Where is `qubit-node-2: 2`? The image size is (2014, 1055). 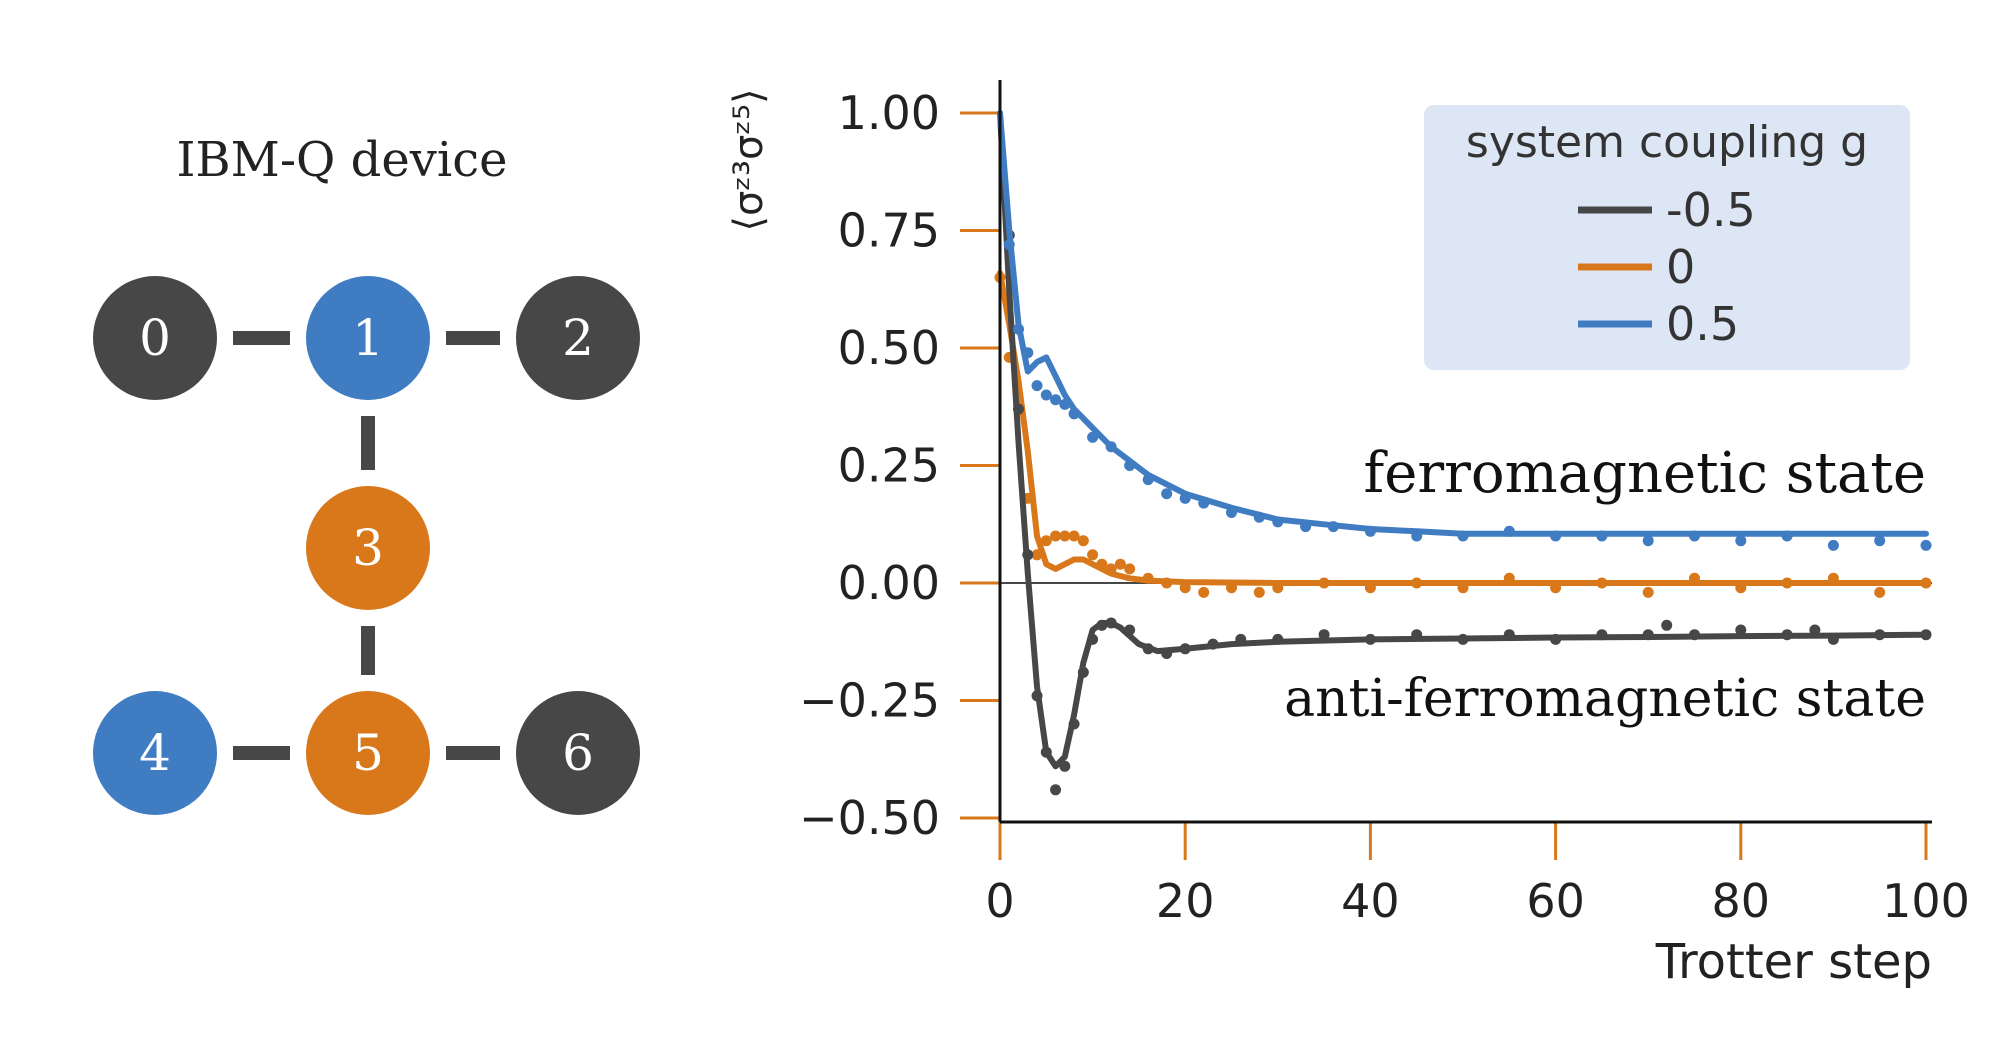 qubit-node-2: 2 is located at coordinates (578, 338).